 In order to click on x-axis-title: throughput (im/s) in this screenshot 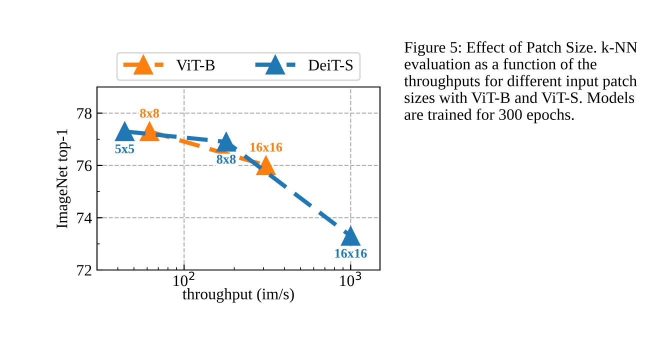, I will do `click(238, 295)`.